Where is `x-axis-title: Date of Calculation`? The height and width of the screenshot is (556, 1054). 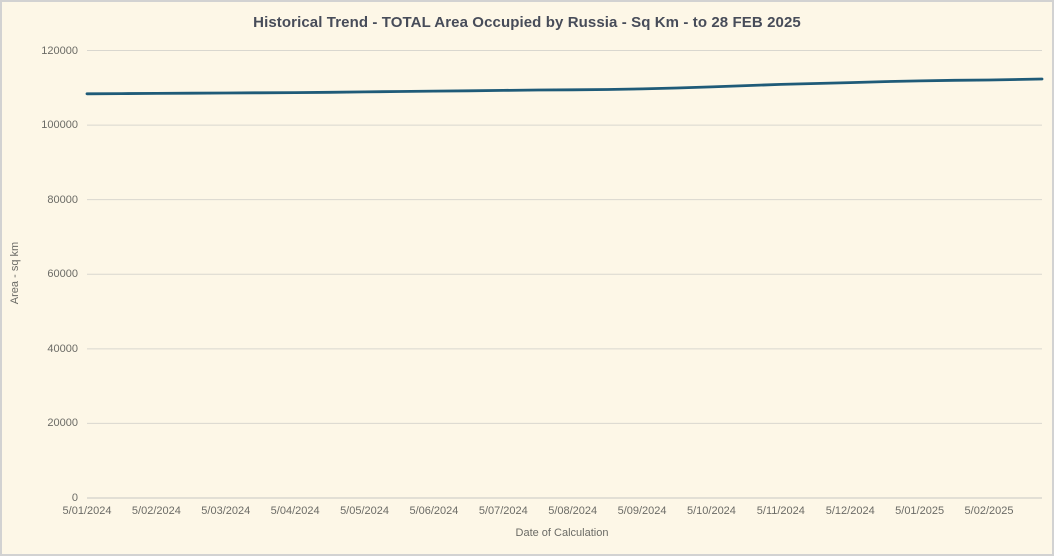 x-axis-title: Date of Calculation is located at coordinates (562, 533).